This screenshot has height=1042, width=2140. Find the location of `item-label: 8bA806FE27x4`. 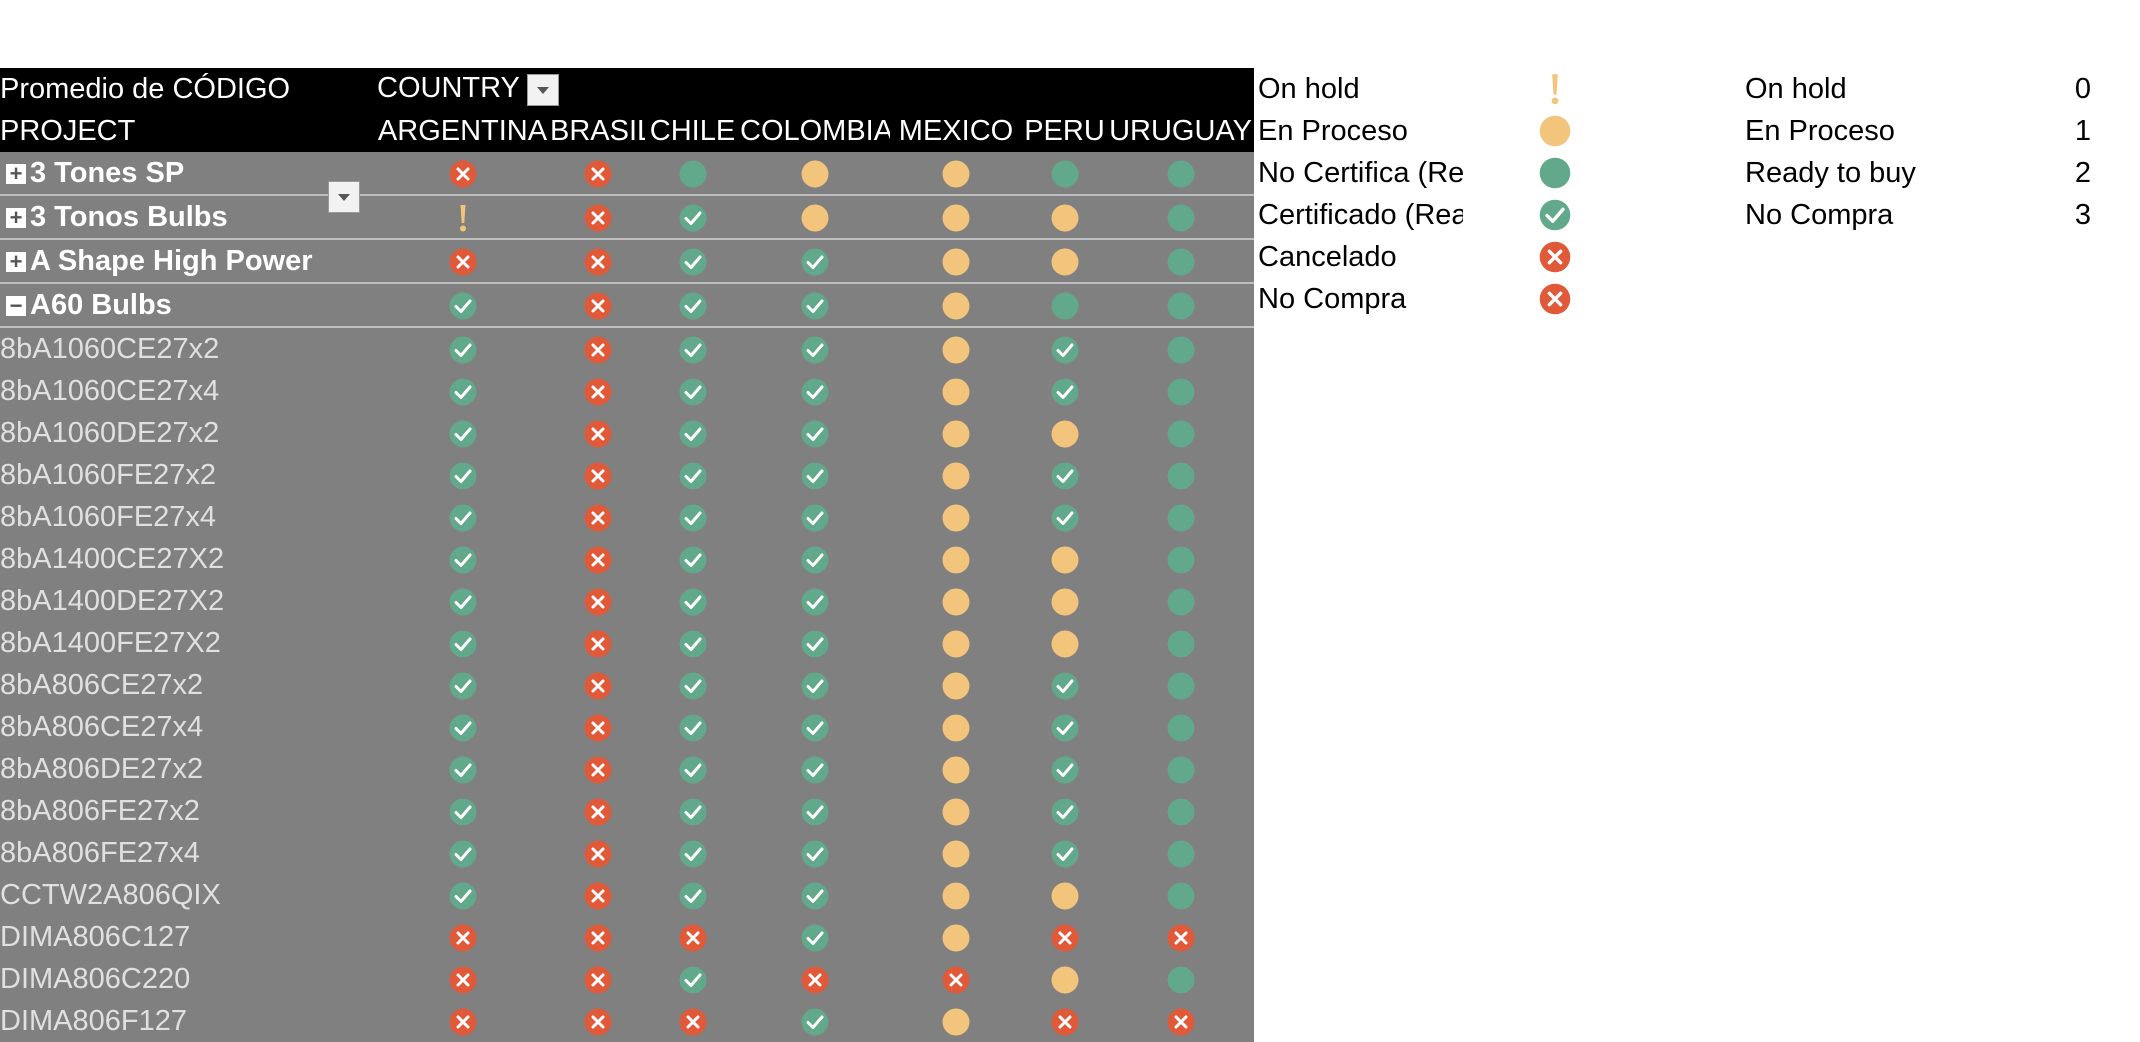

item-label: 8bA806FE27x4 is located at coordinates (187, 853).